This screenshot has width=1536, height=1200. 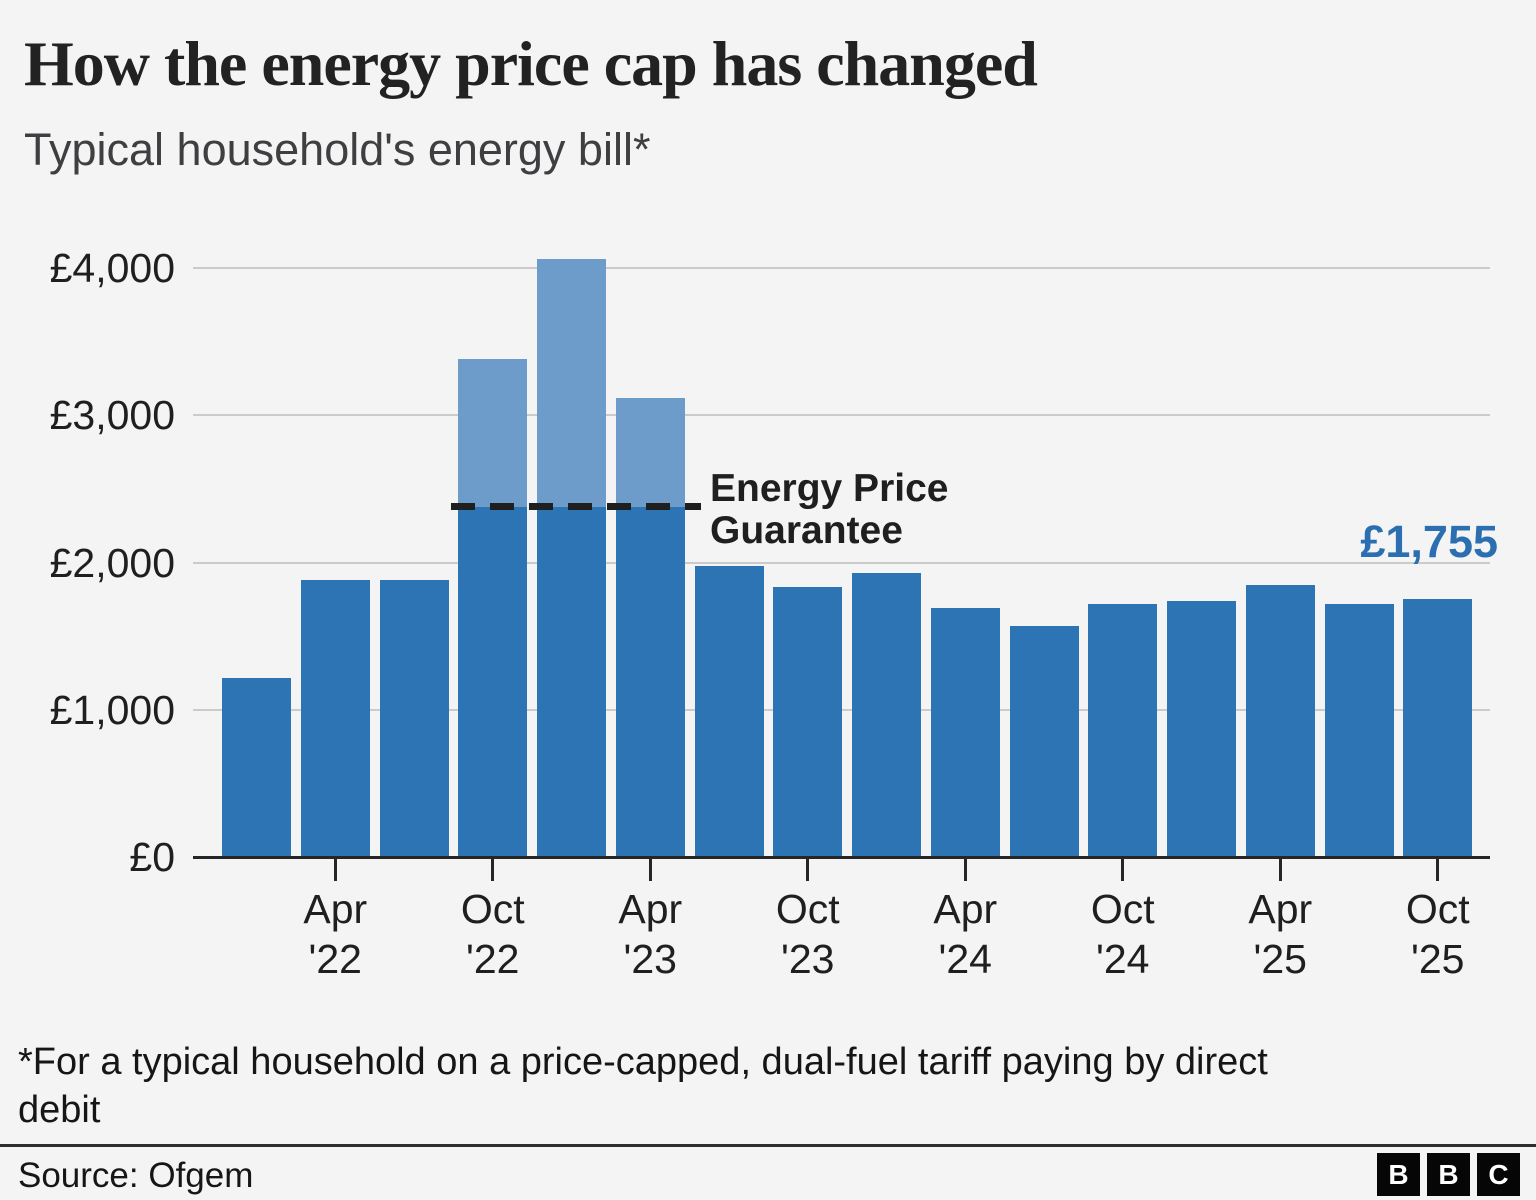 I want to click on bar-apr--23, so click(x=650, y=627).